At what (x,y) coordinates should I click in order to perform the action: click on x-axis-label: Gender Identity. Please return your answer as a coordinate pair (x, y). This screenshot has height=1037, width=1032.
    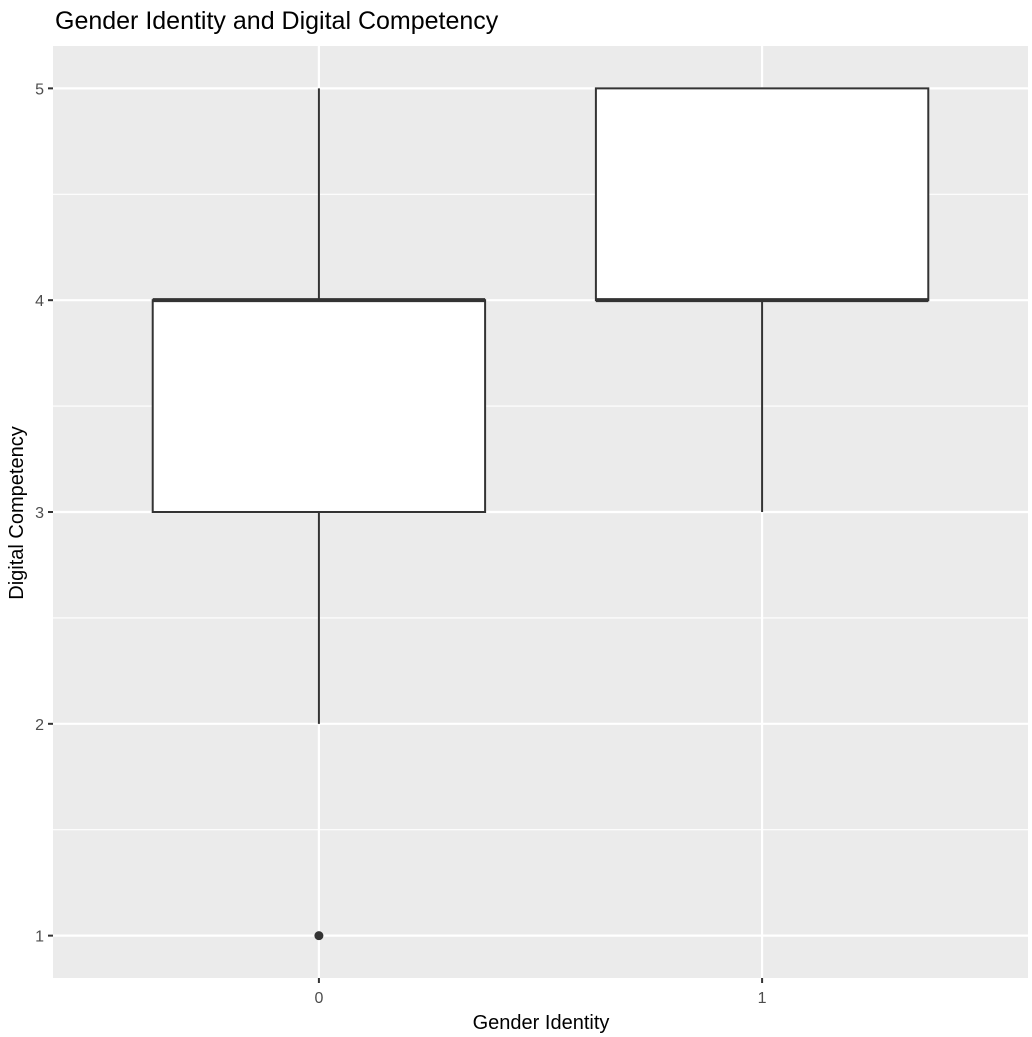
    Looking at the image, I should click on (541, 1023).